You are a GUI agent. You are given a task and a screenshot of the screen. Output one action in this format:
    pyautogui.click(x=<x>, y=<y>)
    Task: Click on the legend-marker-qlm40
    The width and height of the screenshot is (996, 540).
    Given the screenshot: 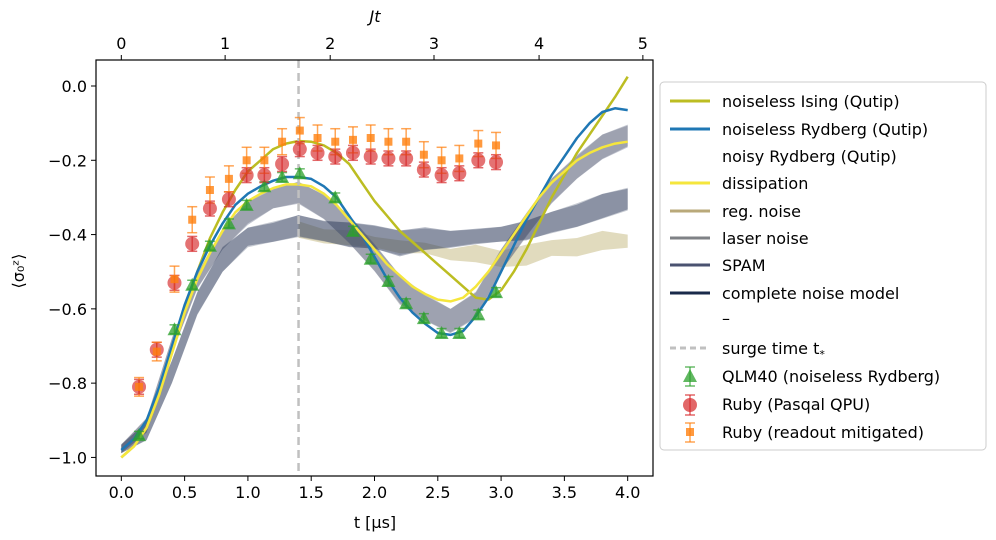 What is the action you would take?
    pyautogui.click(x=690, y=376)
    